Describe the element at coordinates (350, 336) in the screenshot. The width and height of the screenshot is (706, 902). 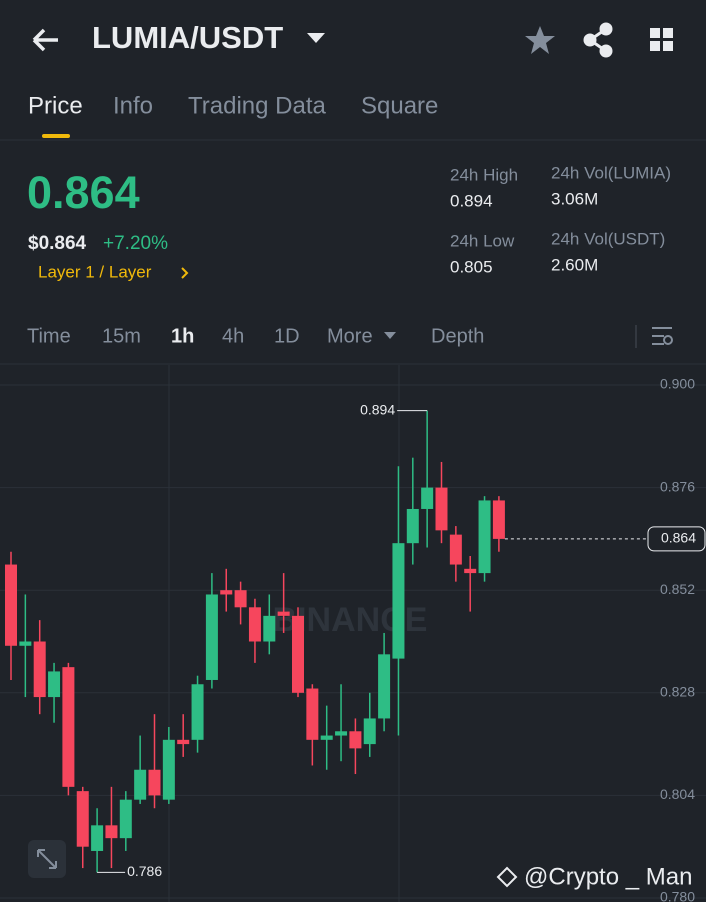
I see `interval: More` at that location.